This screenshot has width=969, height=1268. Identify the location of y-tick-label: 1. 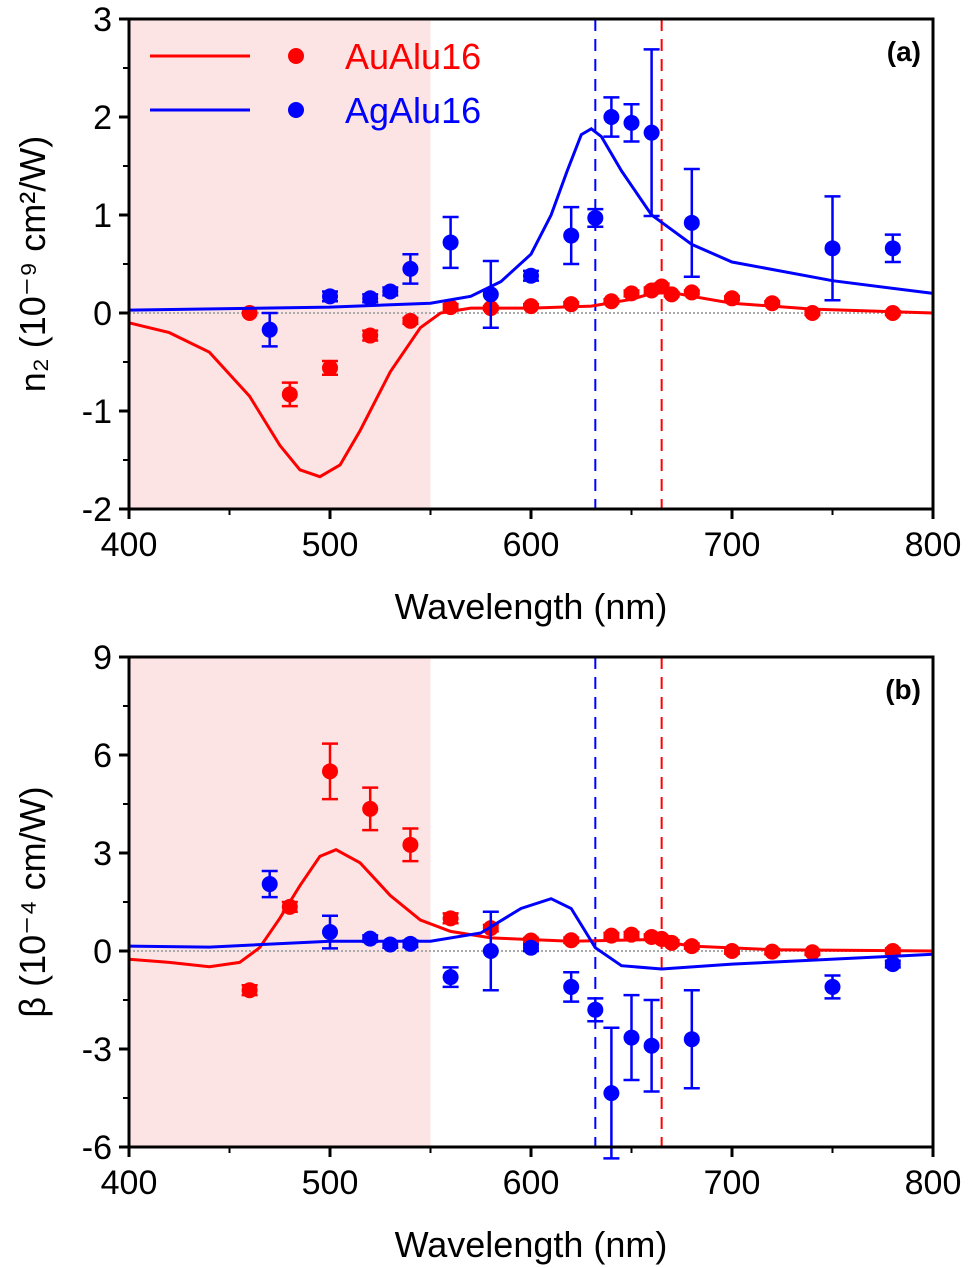
(102, 216).